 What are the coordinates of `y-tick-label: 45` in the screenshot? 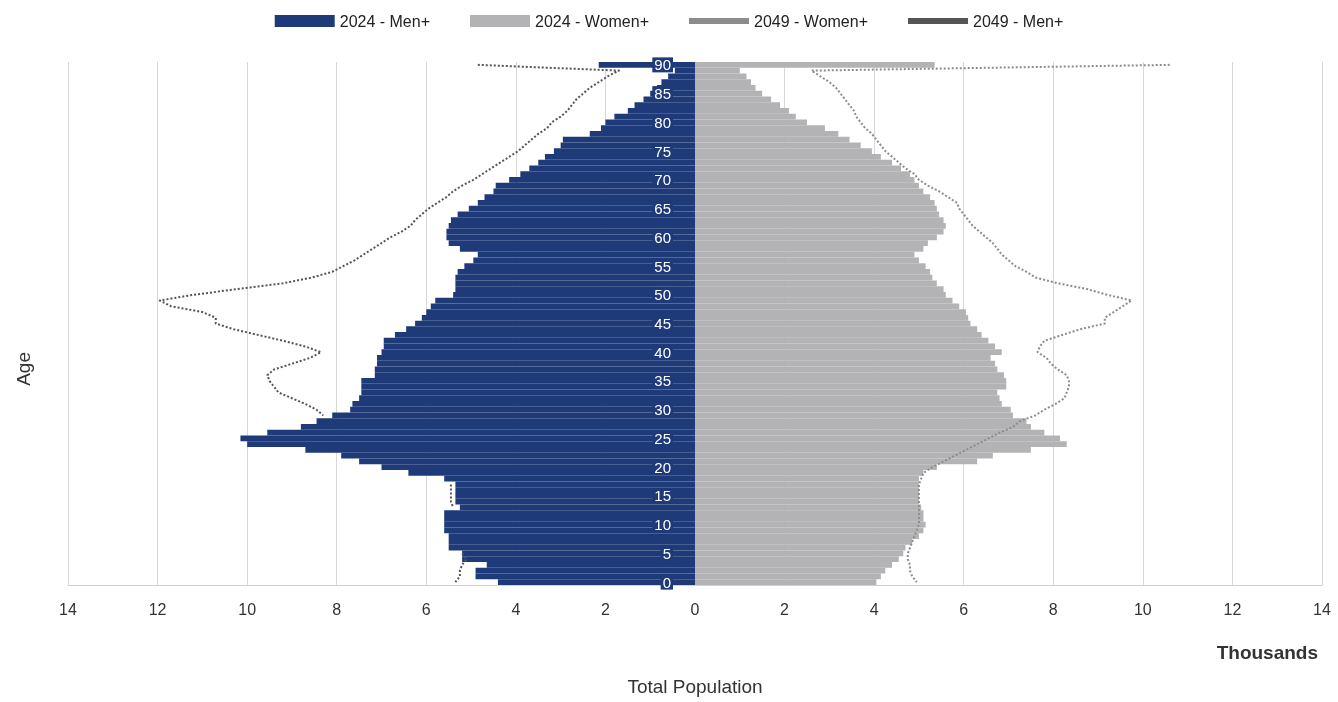 It's located at (662, 323).